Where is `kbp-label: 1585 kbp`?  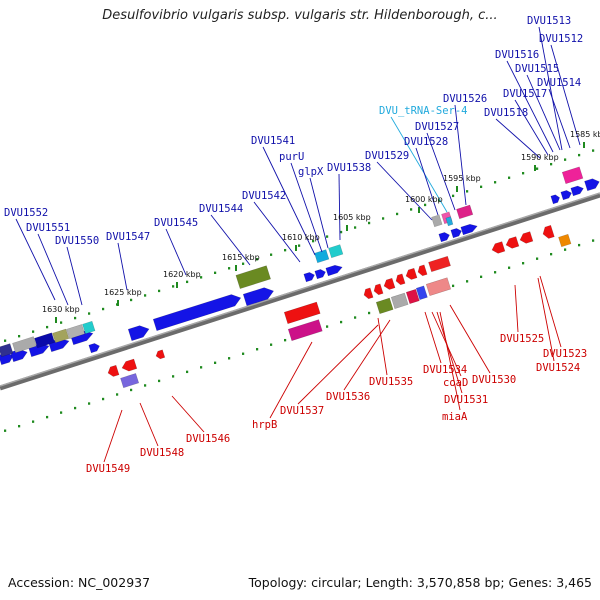
kbp-label: 1585 kbp is located at coordinates (585, 134).